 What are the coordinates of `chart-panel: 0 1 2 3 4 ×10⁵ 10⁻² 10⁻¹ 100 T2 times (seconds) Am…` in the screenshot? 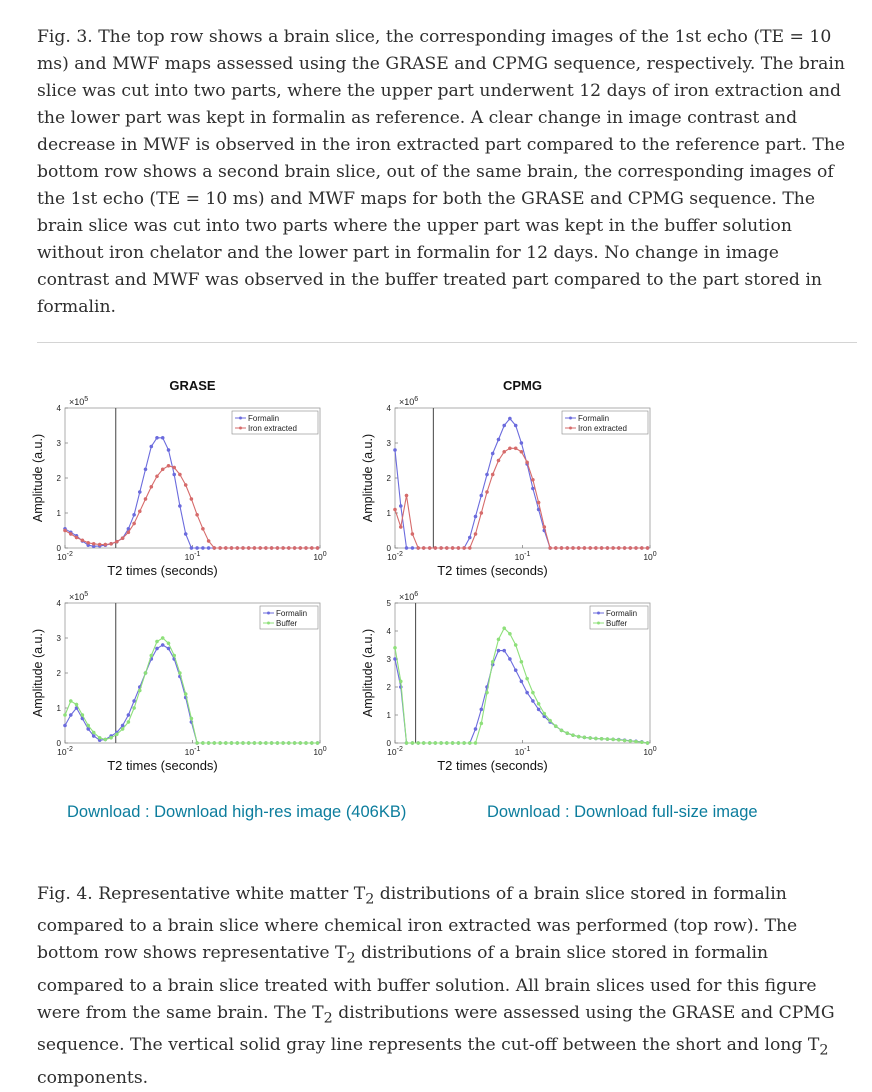 It's located at (179, 682).